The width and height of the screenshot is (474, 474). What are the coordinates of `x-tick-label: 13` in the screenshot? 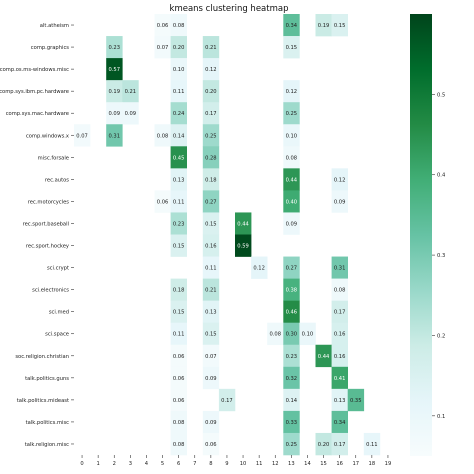 It's located at (291, 464).